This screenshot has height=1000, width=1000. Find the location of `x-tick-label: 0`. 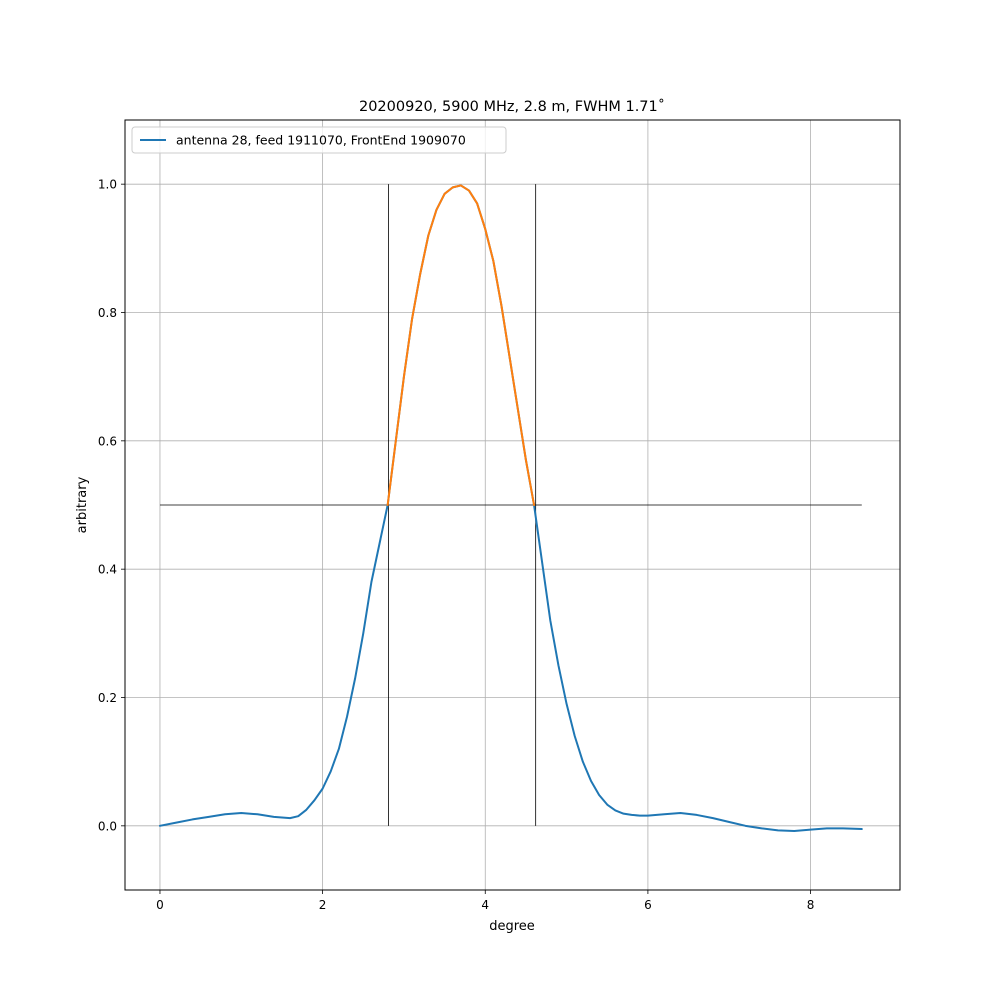

x-tick-label: 0 is located at coordinates (160, 905).